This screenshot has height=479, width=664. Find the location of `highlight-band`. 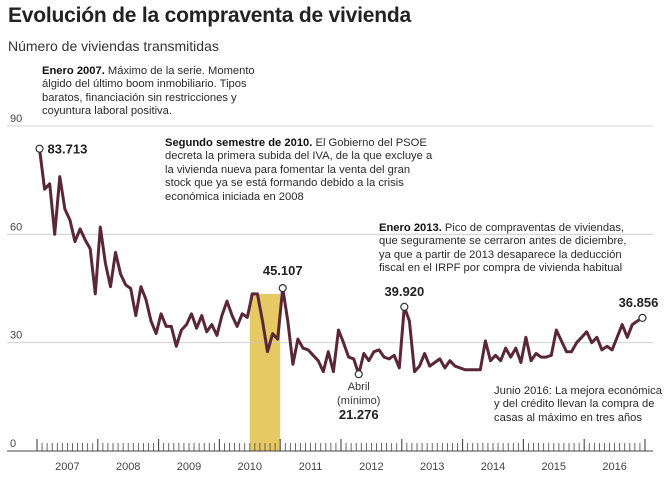

highlight-band is located at coordinates (265, 372).